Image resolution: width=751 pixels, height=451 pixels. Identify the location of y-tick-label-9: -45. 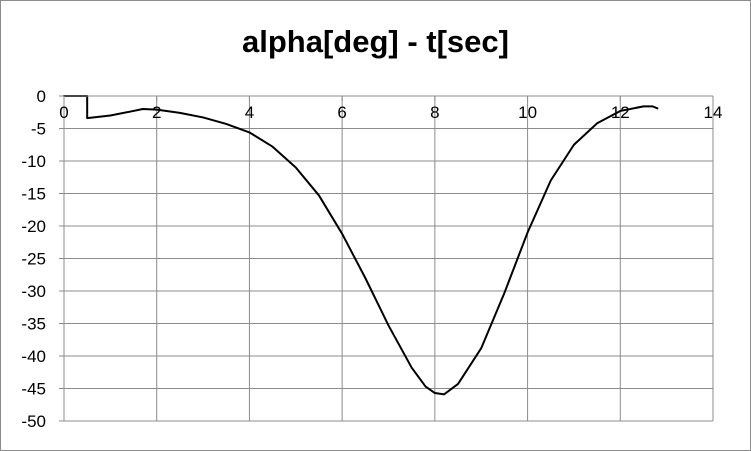
(33, 389).